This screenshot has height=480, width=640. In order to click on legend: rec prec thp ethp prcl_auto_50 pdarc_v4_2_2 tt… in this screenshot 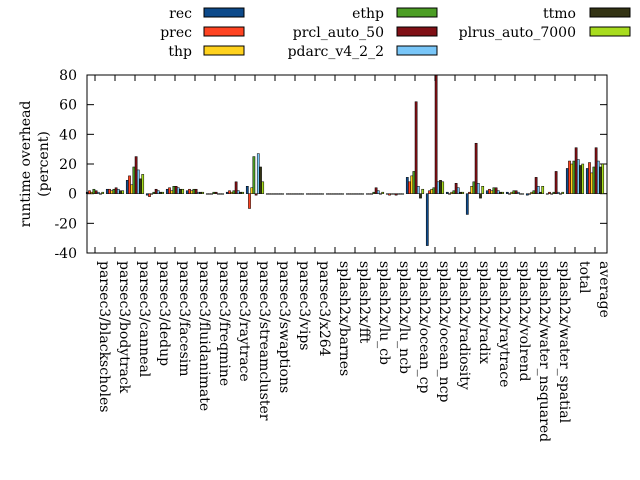, I will do `click(395, 33)`.